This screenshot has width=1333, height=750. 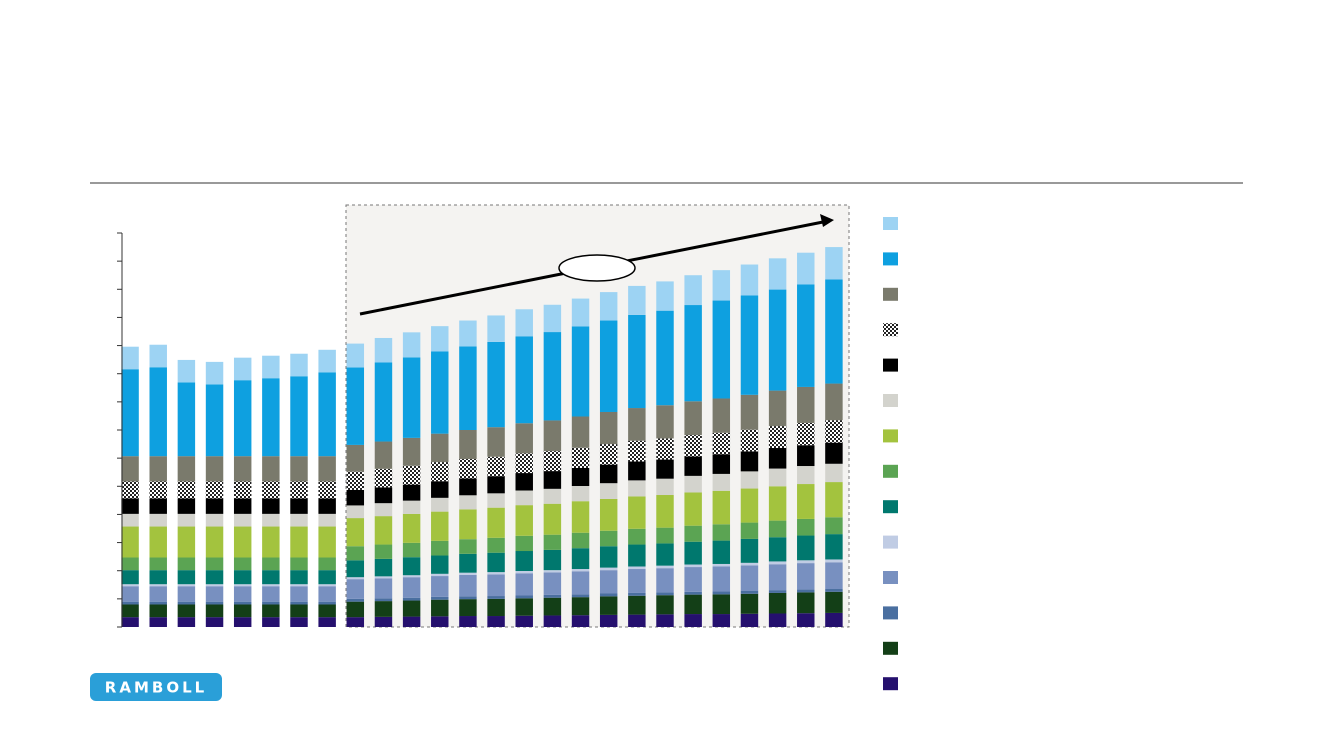 What do you see at coordinates (827, 220) in the screenshot?
I see `arrow-head` at bounding box center [827, 220].